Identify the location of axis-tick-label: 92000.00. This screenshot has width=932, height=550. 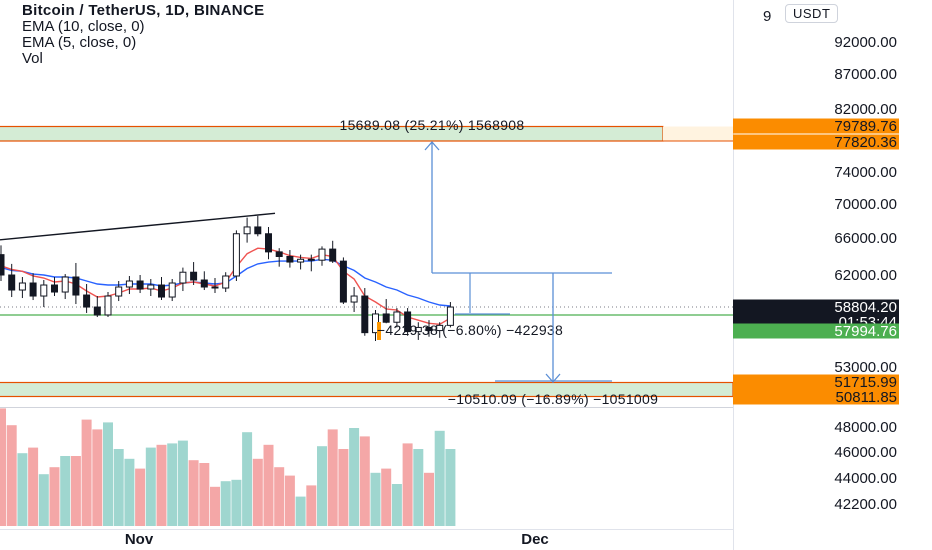
(865, 42).